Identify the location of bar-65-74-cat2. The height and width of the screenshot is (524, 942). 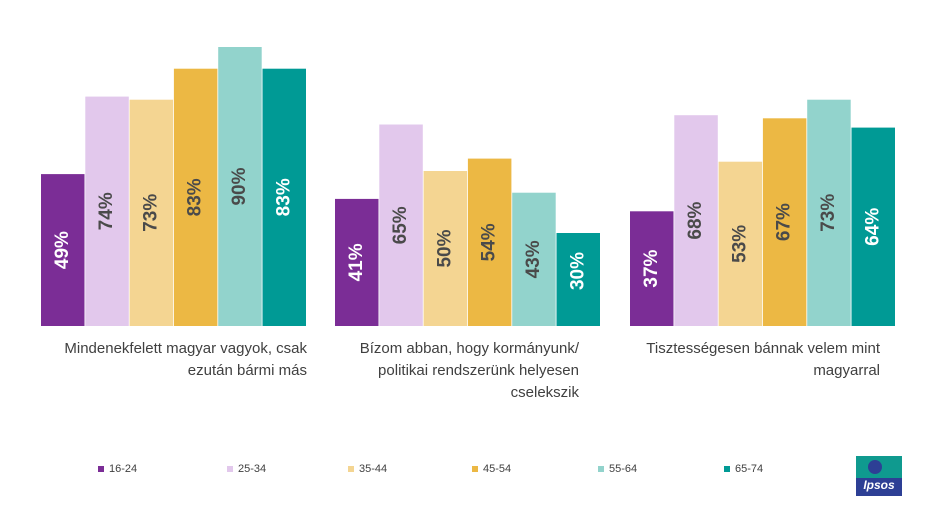
(578, 279).